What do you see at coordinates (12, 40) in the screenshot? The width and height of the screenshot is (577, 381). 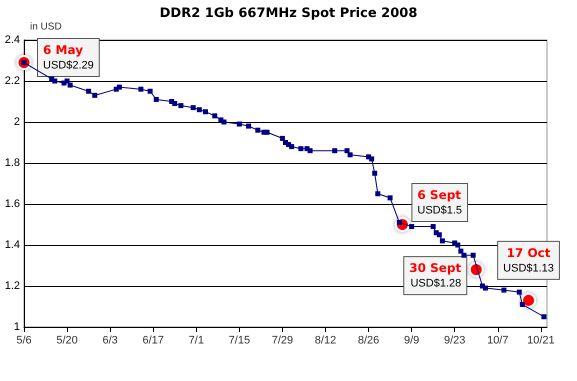 I see `y-tick-label: 2.4` at bounding box center [12, 40].